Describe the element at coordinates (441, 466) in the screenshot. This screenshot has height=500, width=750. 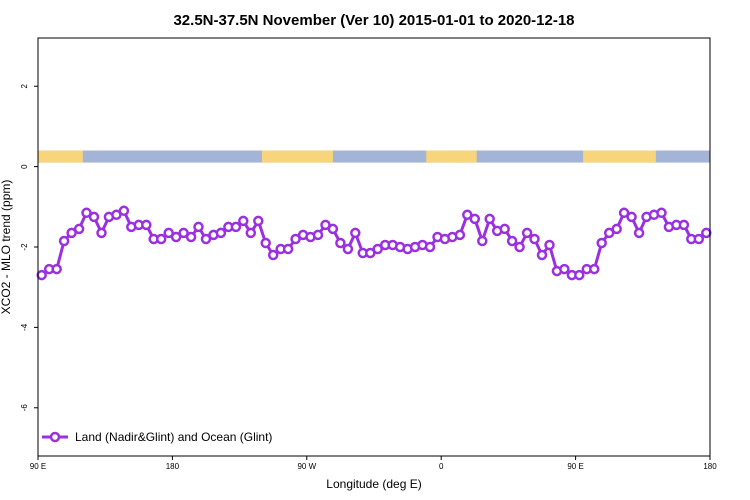
I see `x-tick-label: 0` at that location.